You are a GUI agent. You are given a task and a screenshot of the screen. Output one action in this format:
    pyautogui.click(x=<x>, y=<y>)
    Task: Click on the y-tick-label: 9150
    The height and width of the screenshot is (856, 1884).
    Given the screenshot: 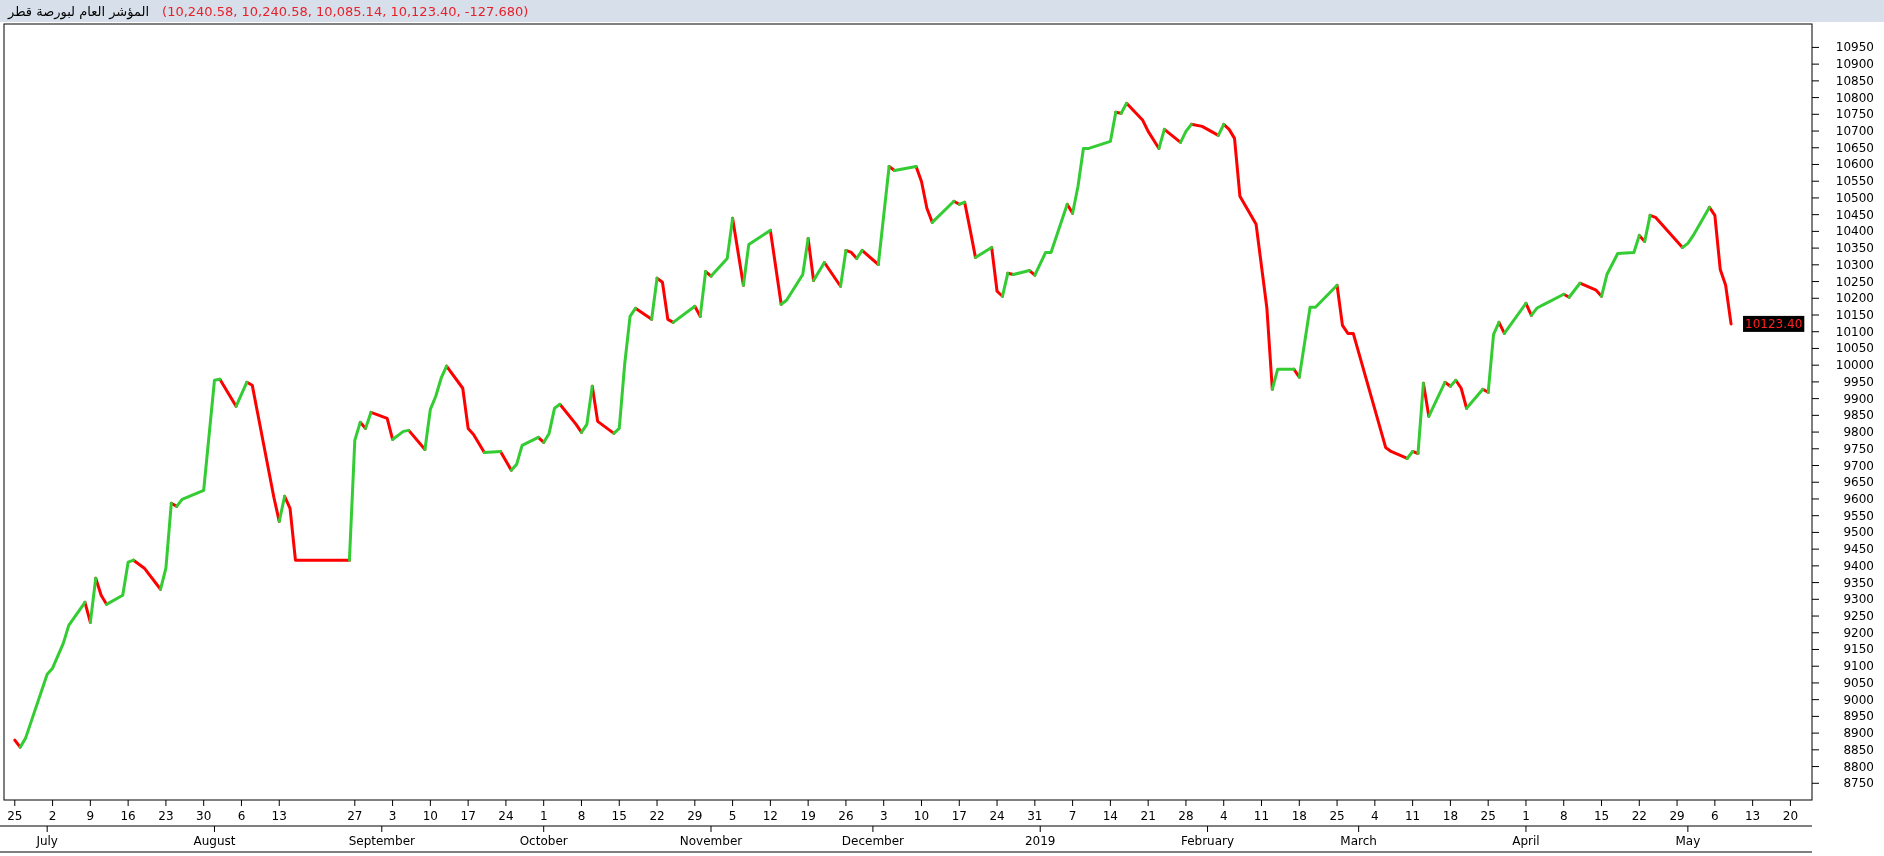 What is the action you would take?
    pyautogui.click(x=1858, y=649)
    